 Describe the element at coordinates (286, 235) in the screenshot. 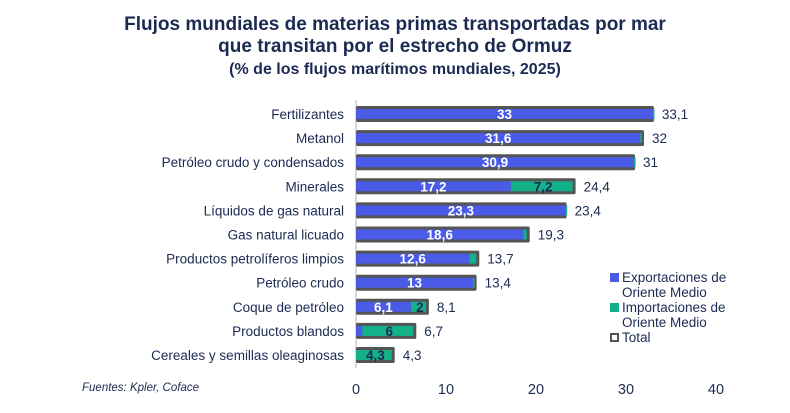

I see `category-label: Gas natural licuado` at that location.